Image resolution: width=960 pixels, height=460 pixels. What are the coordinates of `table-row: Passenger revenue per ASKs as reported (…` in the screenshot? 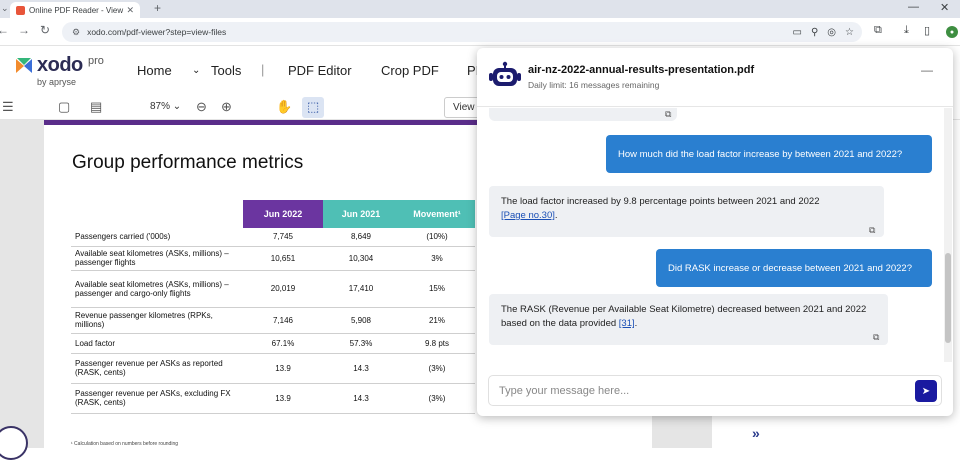 It's located at (273, 368).